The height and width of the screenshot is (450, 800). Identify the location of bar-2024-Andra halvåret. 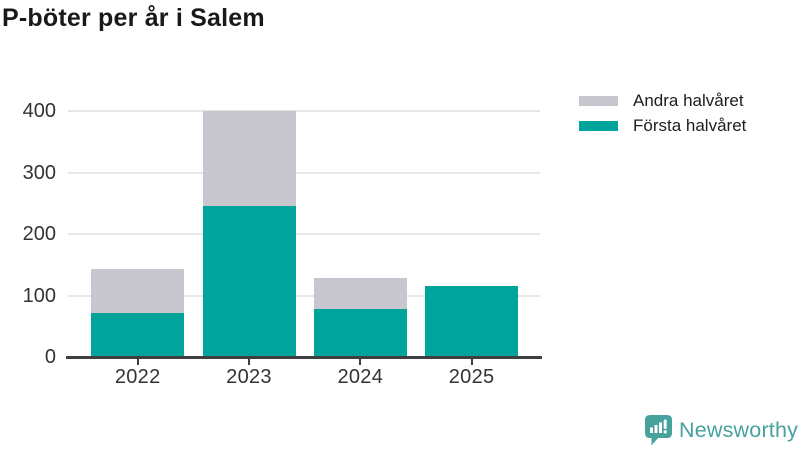
(360, 294).